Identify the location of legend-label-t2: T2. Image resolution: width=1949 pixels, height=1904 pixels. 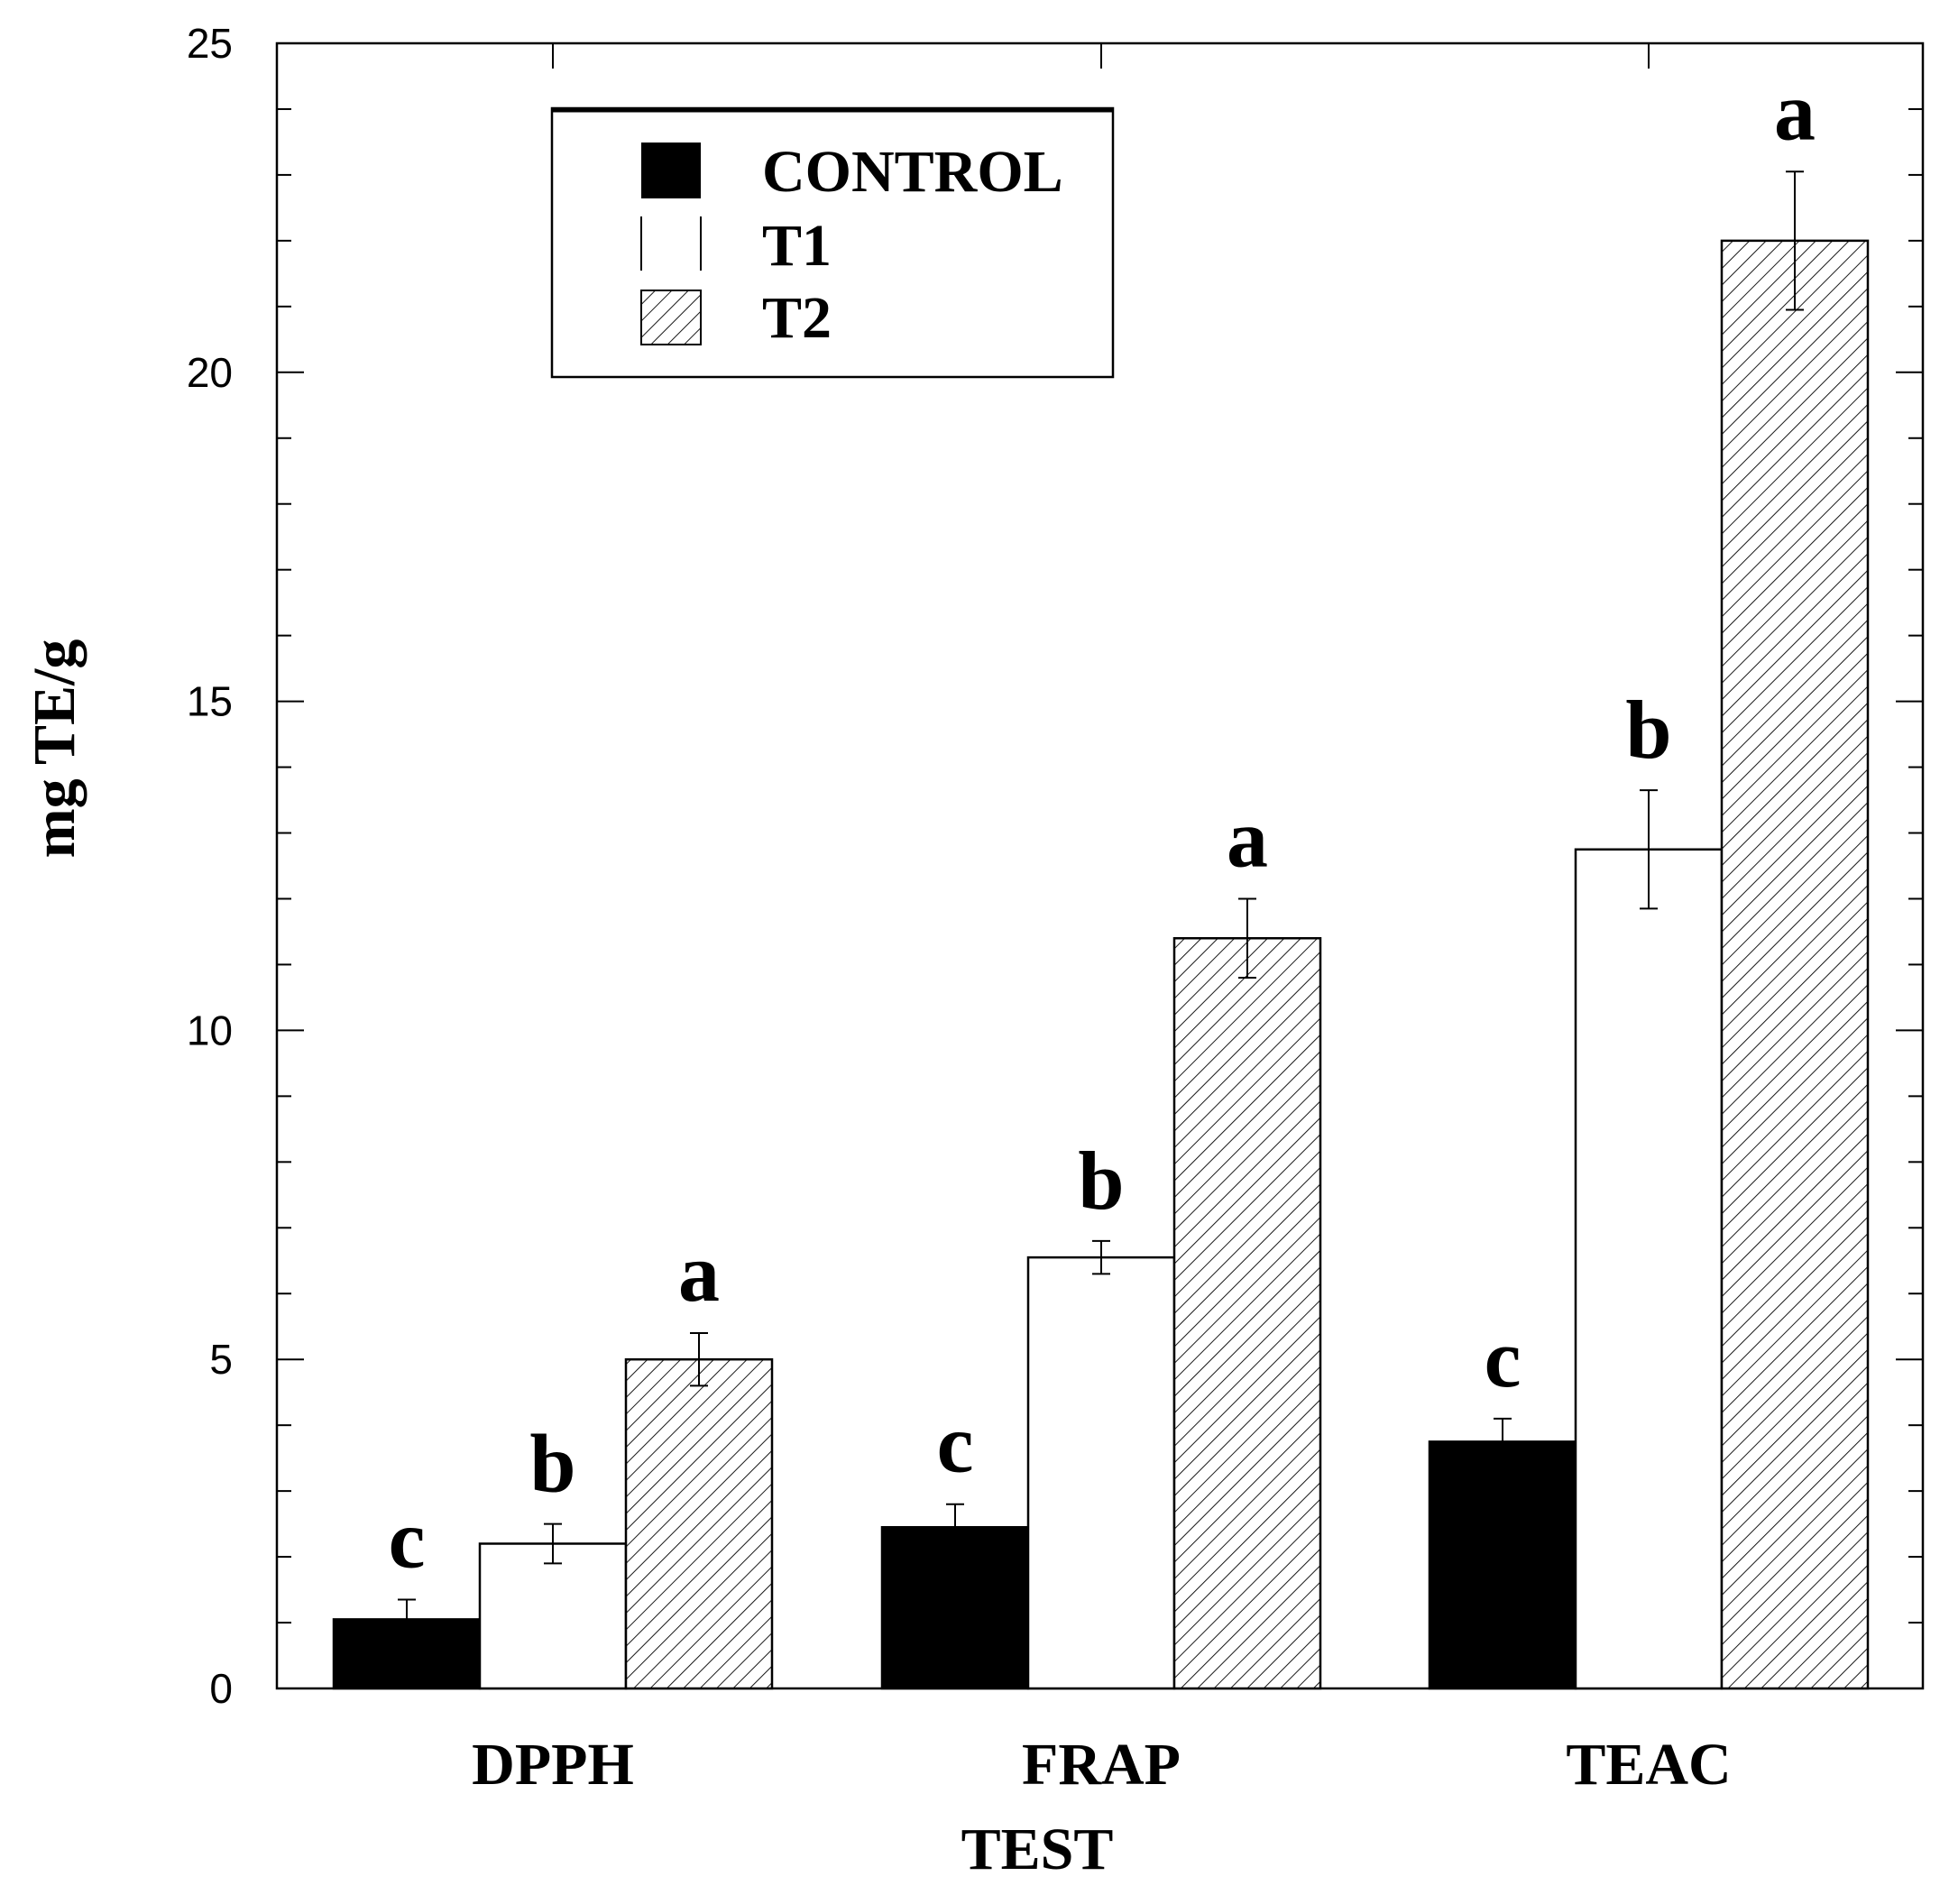
(797, 318).